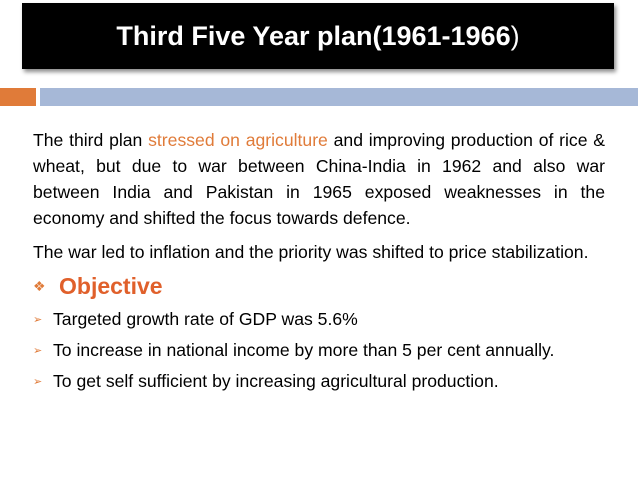 This screenshot has width=638, height=479. I want to click on objective-heading: Objective, so click(111, 286).